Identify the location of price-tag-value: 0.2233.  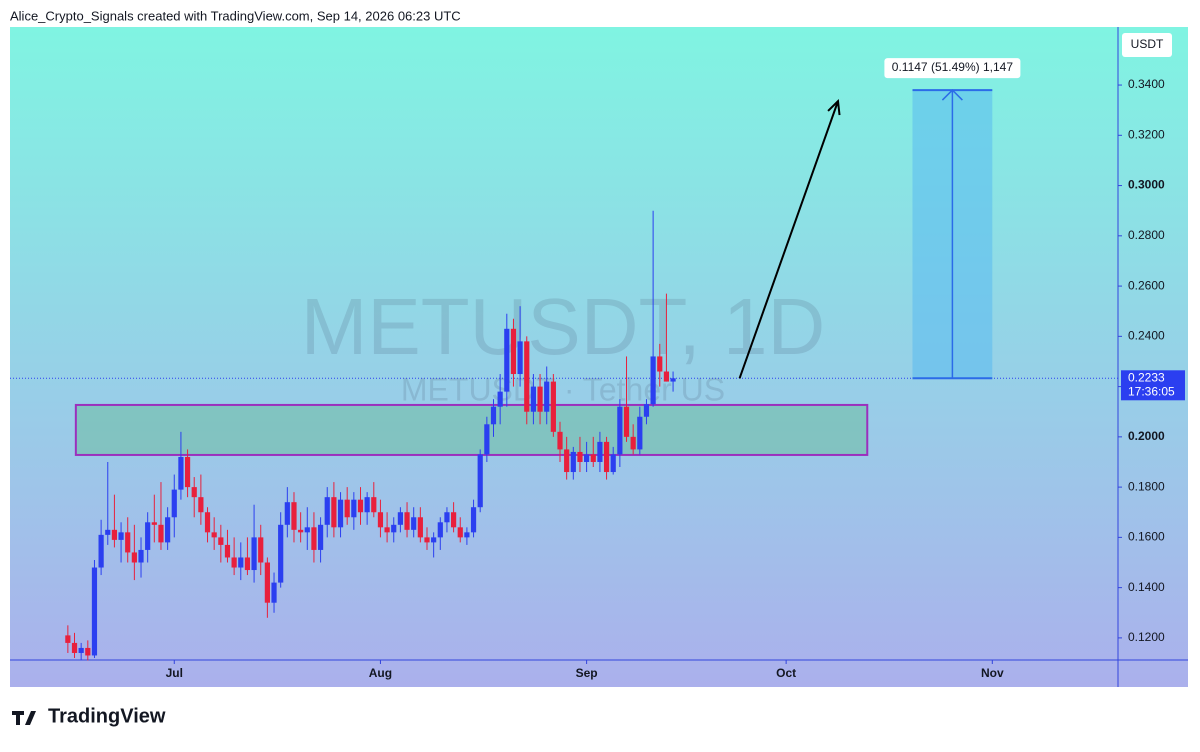
(1146, 377).